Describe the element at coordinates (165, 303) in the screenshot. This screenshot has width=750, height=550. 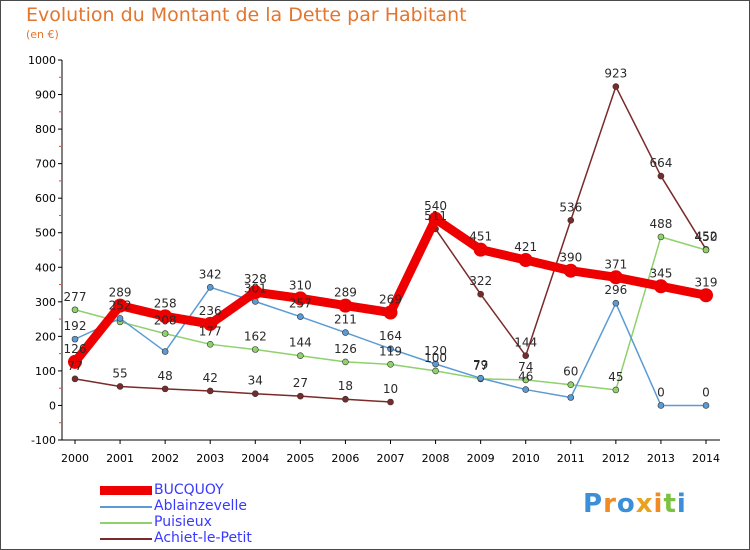
I see `data-label: 258` at that location.